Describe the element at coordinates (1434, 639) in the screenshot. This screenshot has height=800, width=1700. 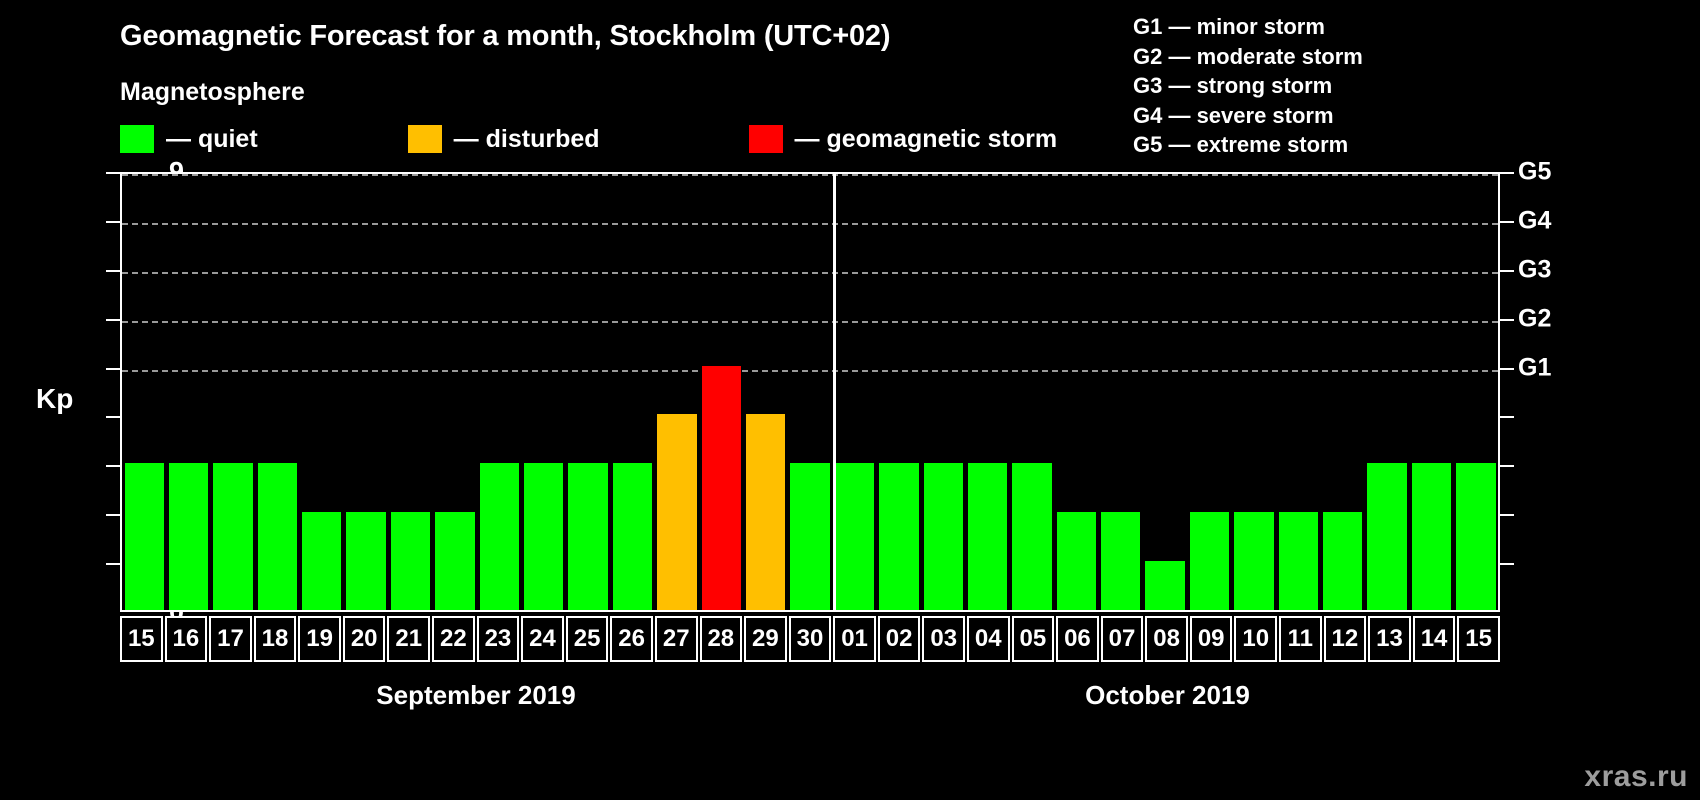
I see `date-cell-october-14: 14` at that location.